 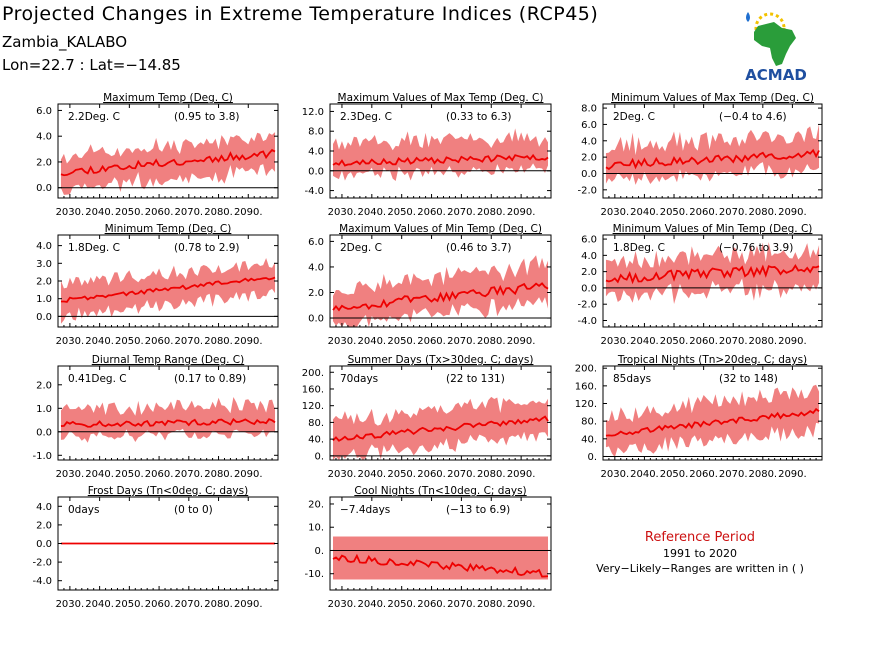 I want to click on chart-title: Minimum Values of Min Temp (Deg. C), so click(x=713, y=229).